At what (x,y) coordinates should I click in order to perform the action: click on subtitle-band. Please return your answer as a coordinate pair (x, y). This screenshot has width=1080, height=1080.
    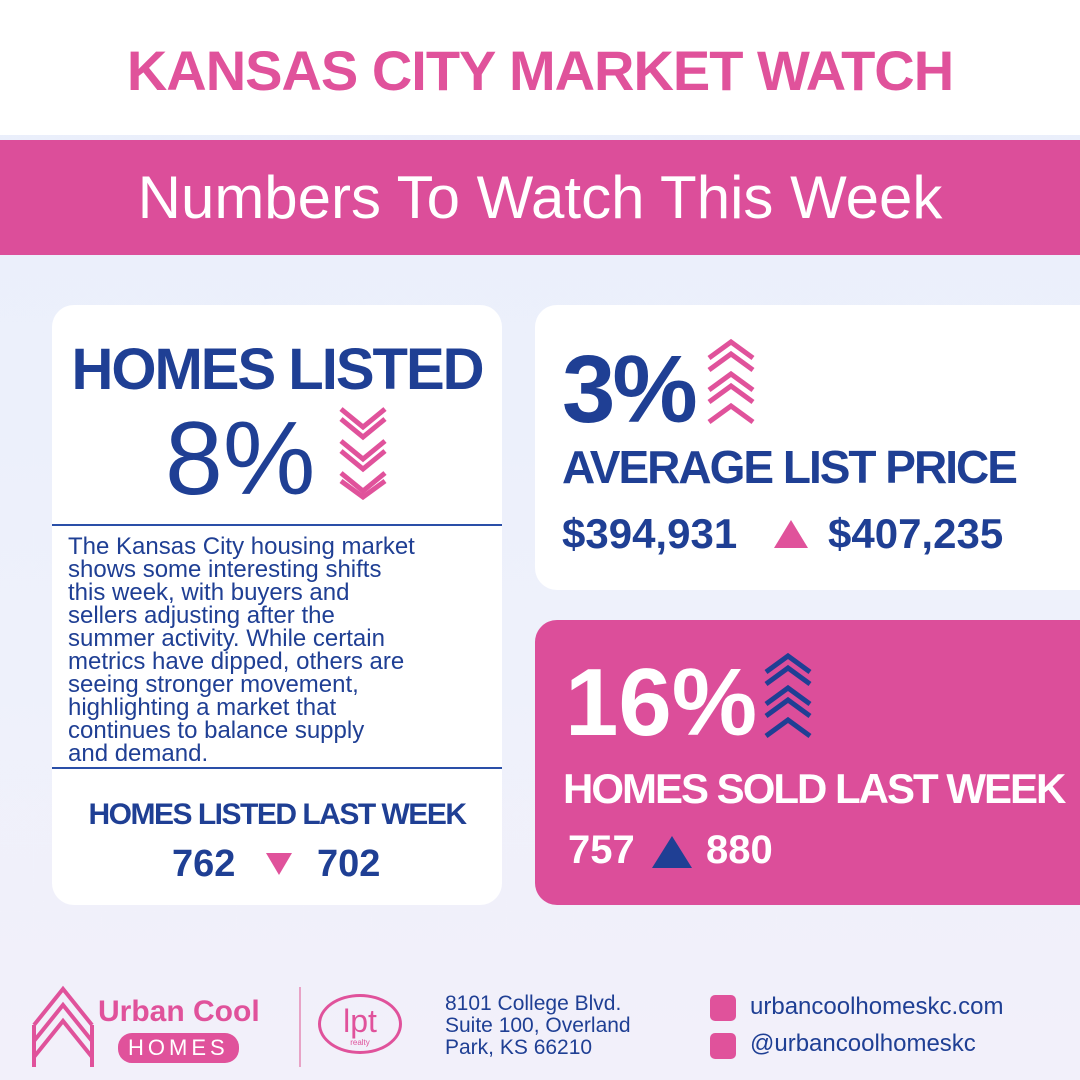
    Looking at the image, I should click on (540, 197).